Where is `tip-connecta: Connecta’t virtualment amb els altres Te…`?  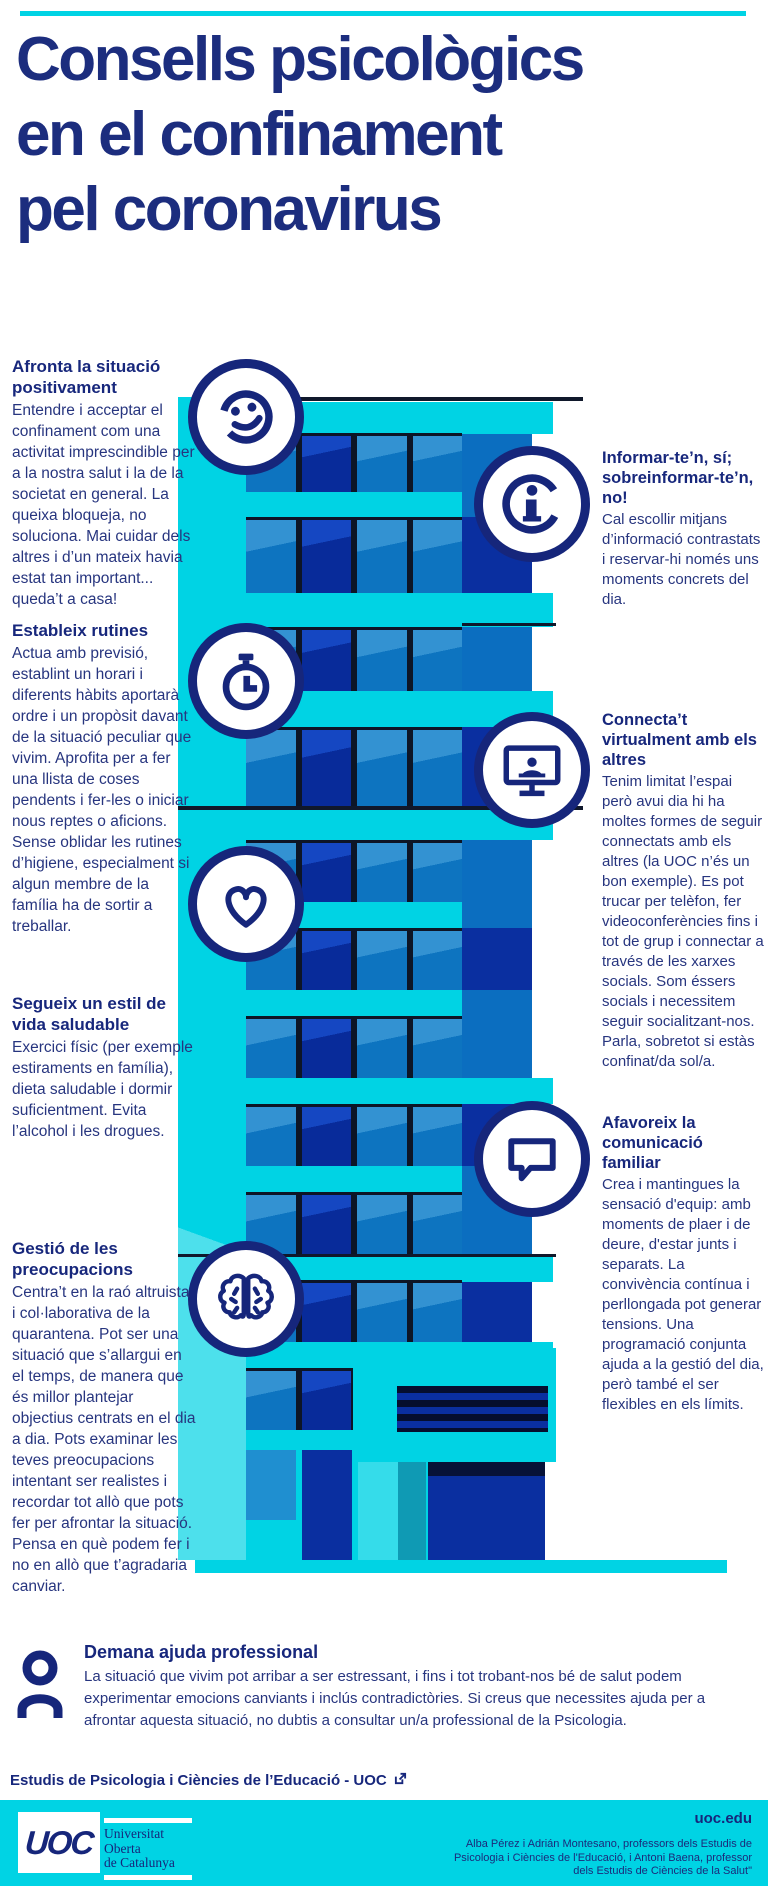 tip-connecta: Connecta’t virtualment amb els altres Te… is located at coordinates (684, 891).